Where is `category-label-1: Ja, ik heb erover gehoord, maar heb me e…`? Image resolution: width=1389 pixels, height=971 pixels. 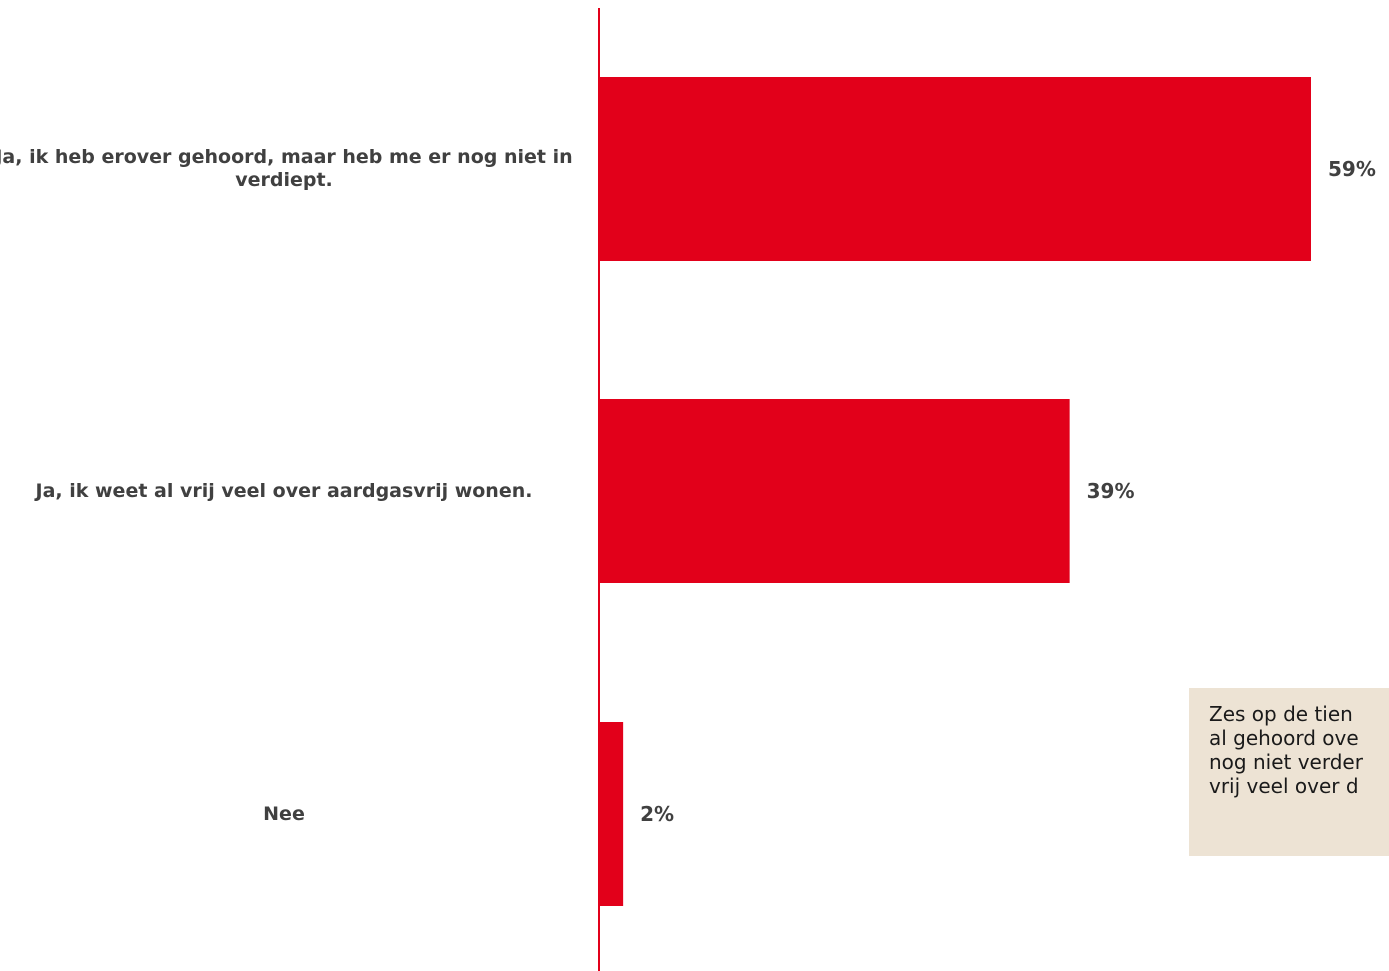 category-label-1: Ja, ik heb erover gehoord, maar heb me e… is located at coordinates (286, 168).